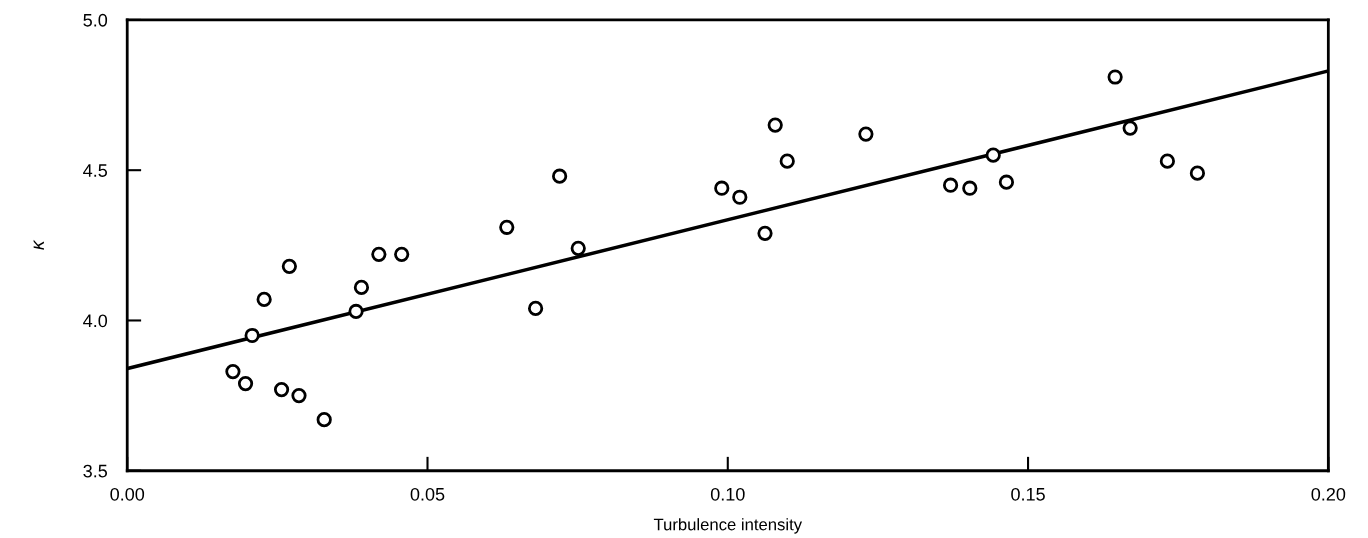 The height and width of the screenshot is (538, 1368). I want to click on x-tick-label: 0.15, so click(1028, 494).